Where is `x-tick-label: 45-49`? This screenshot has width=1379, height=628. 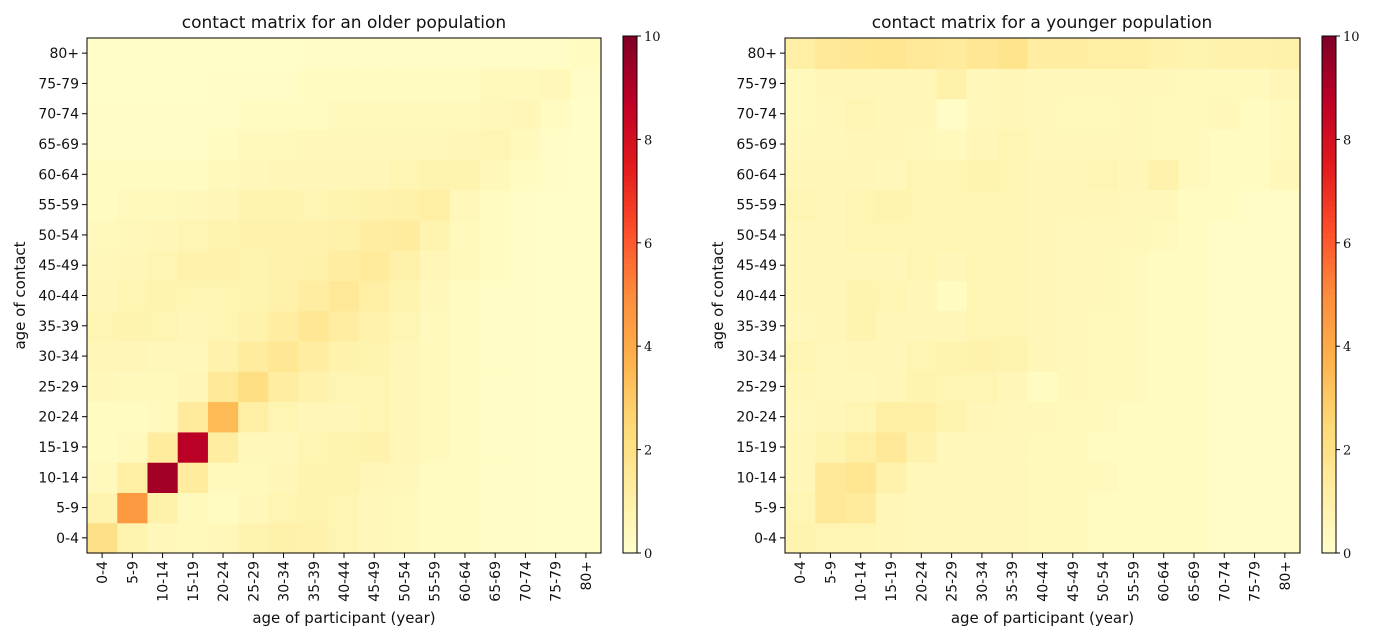
x-tick-label: 45-49 is located at coordinates (375, 581).